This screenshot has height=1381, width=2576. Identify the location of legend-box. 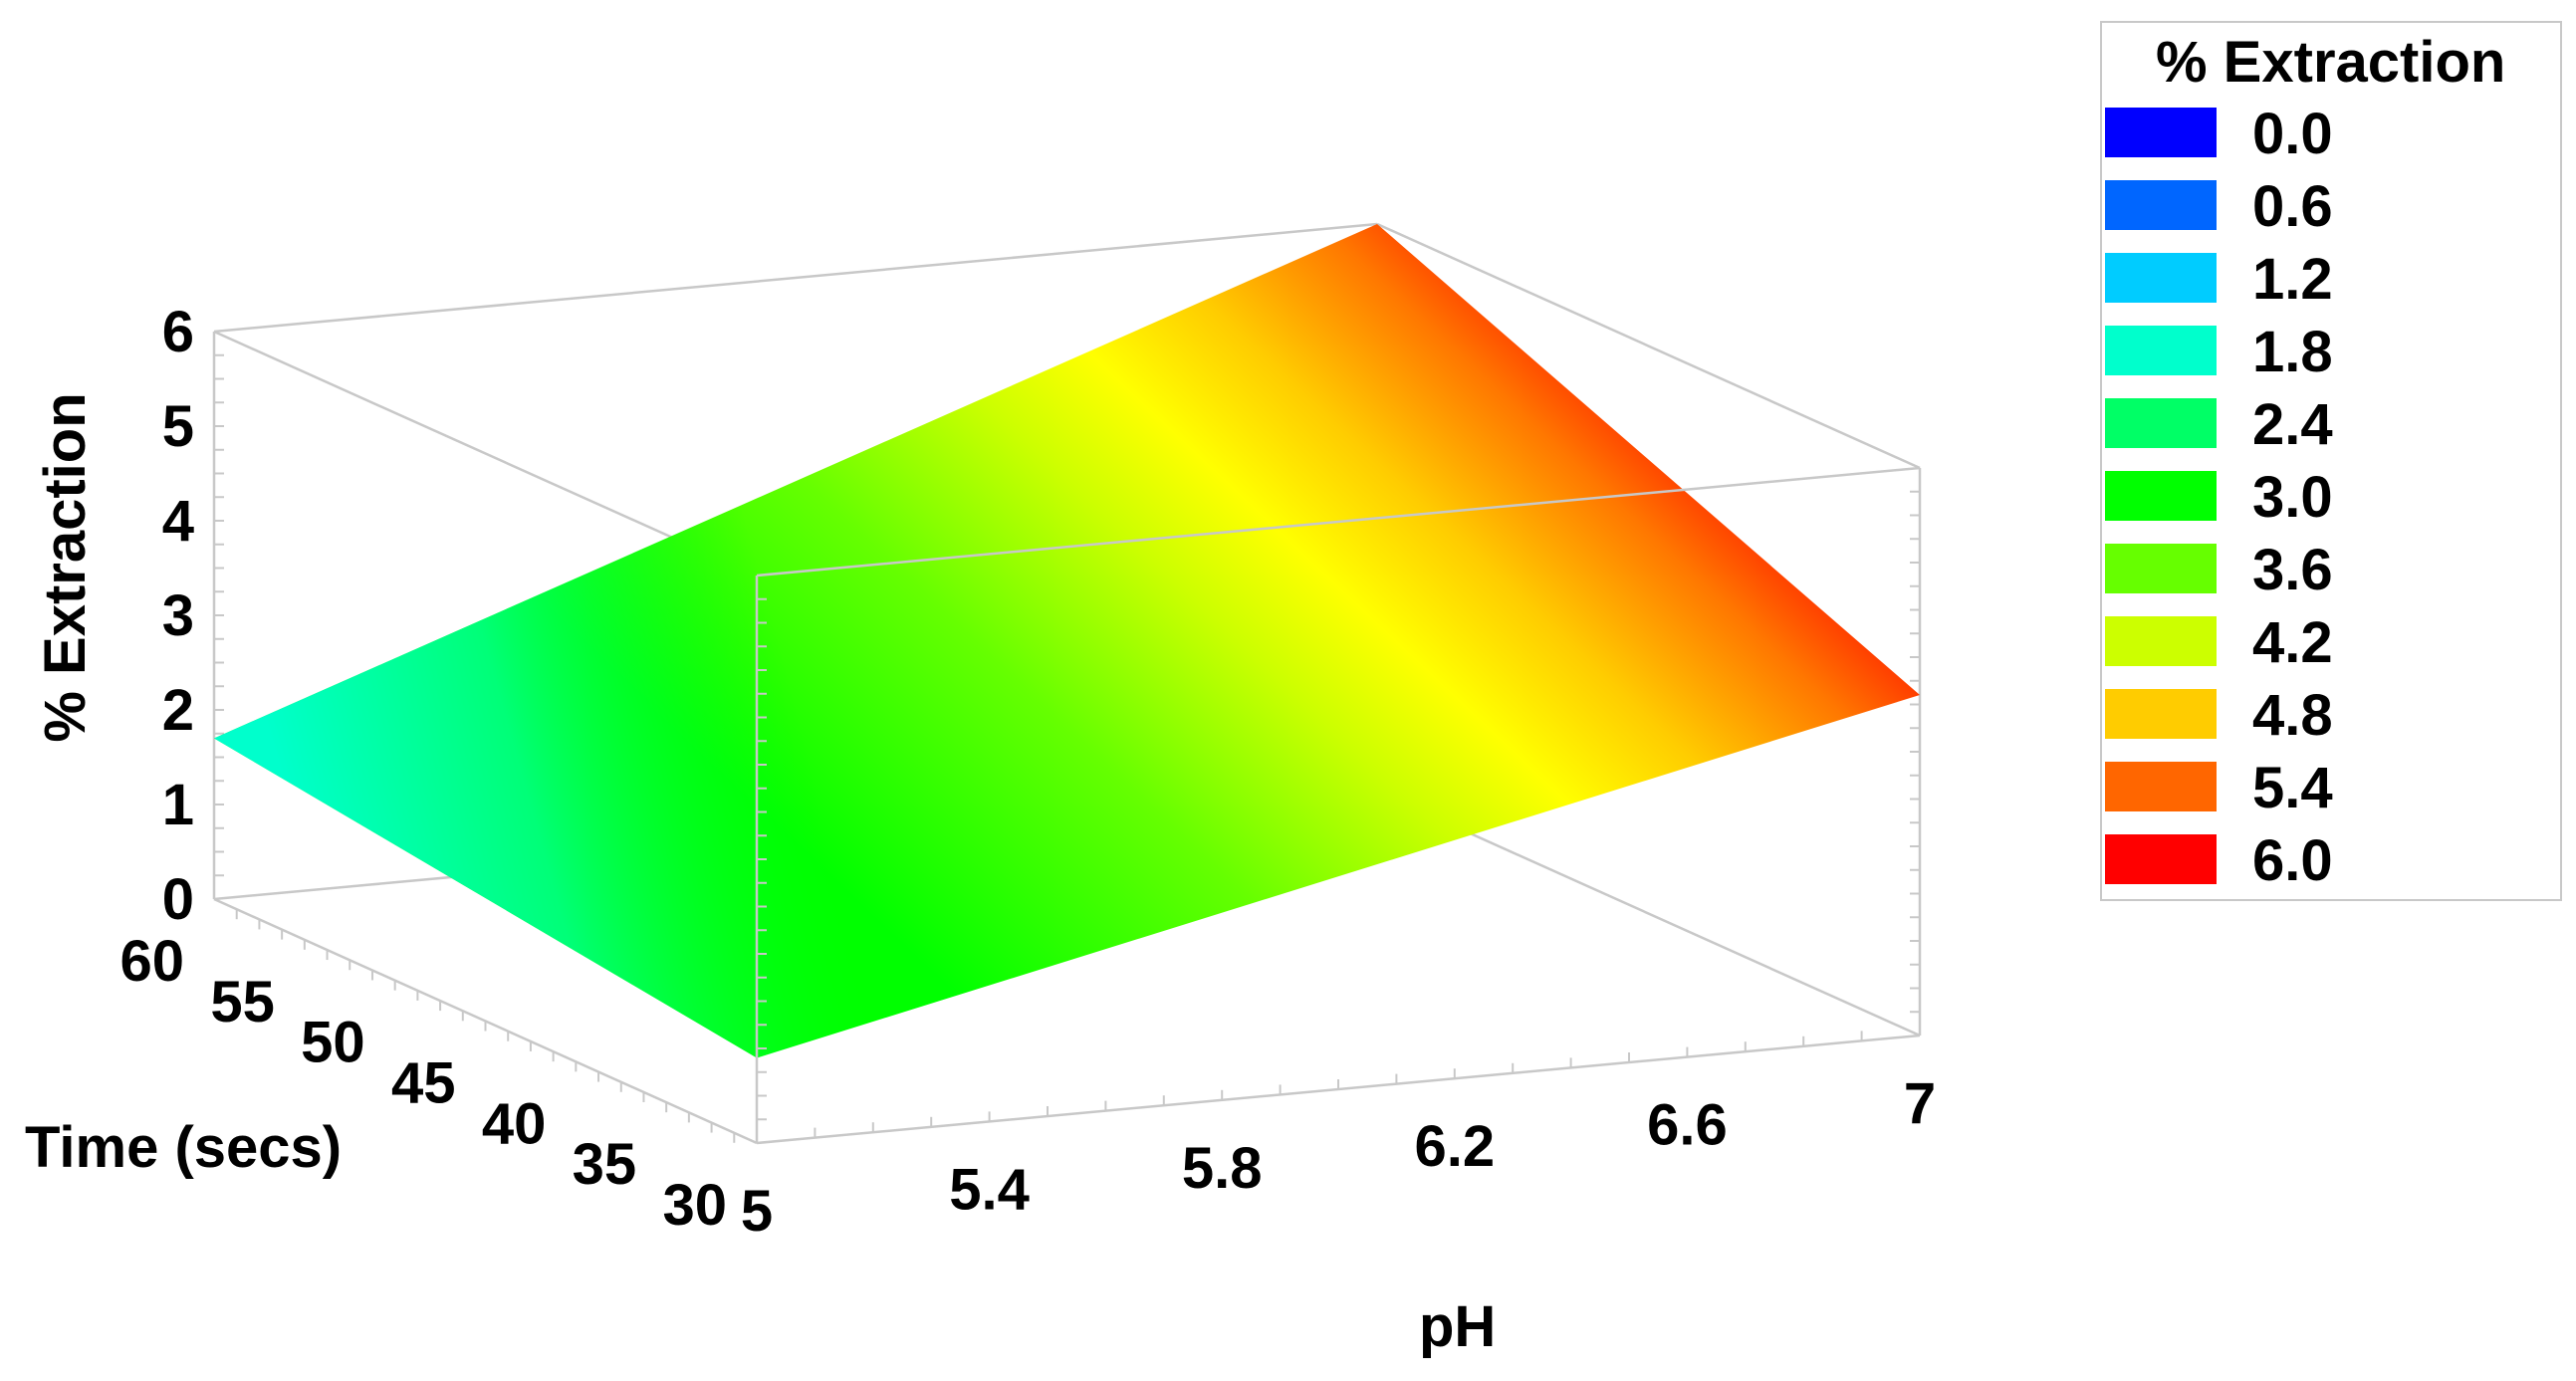
(2331, 461).